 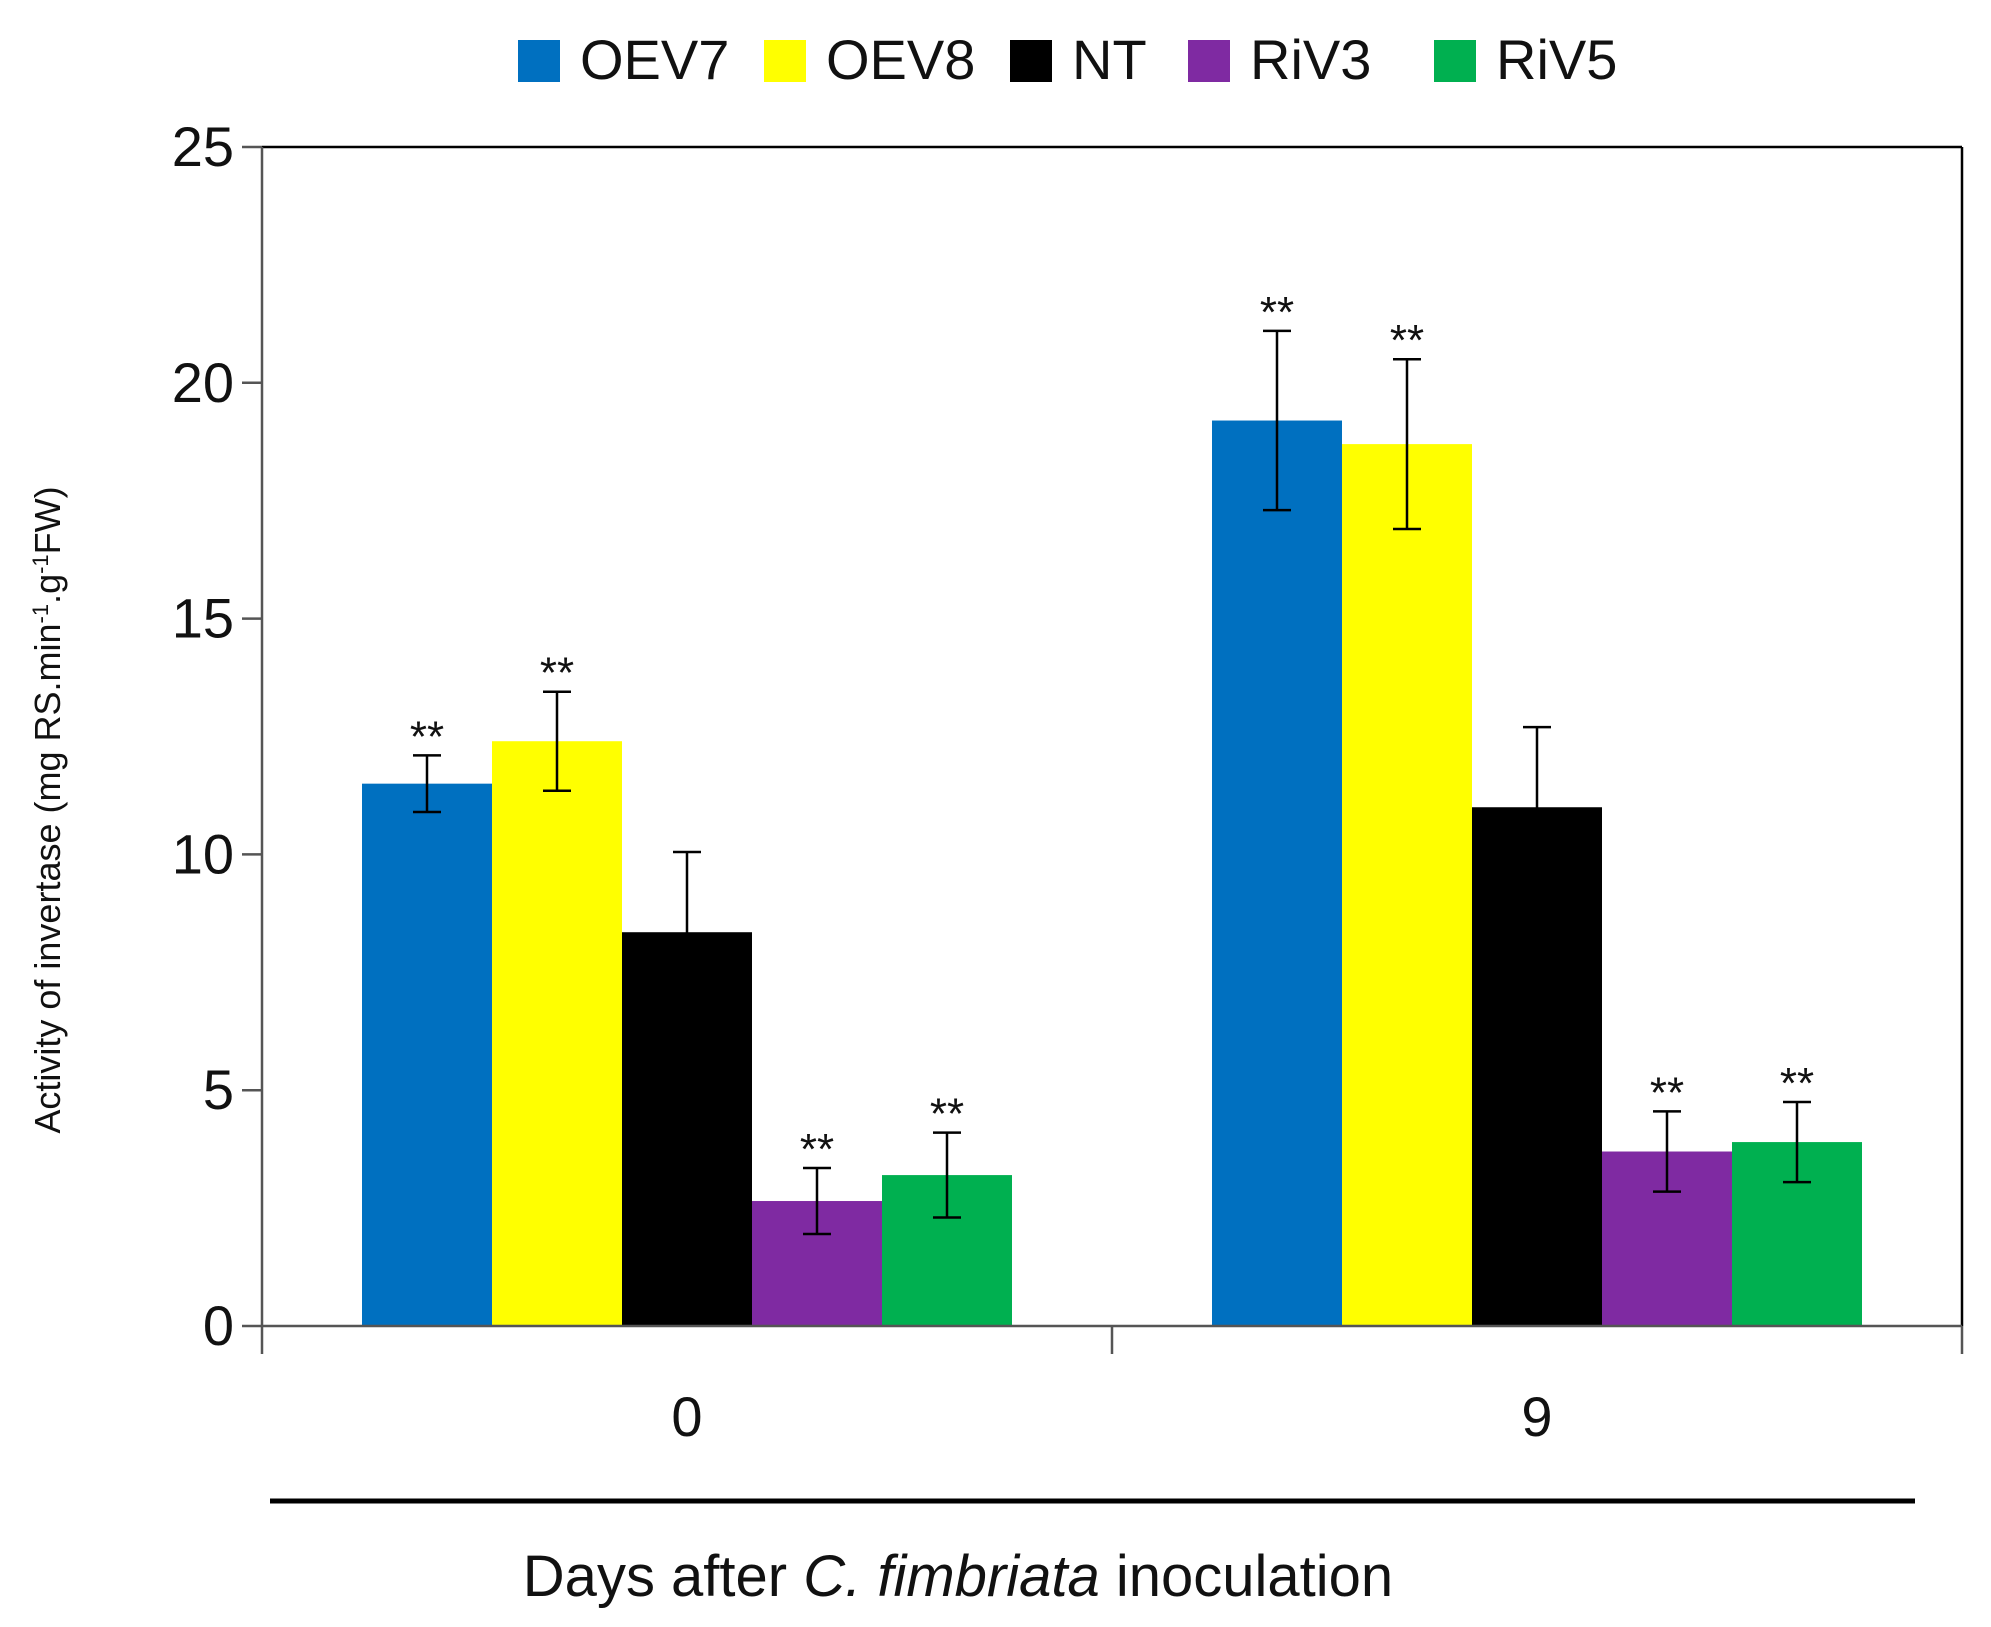 What do you see at coordinates (951, 1576) in the screenshot?
I see `x-axis-title-species: C. fimbriata` at bounding box center [951, 1576].